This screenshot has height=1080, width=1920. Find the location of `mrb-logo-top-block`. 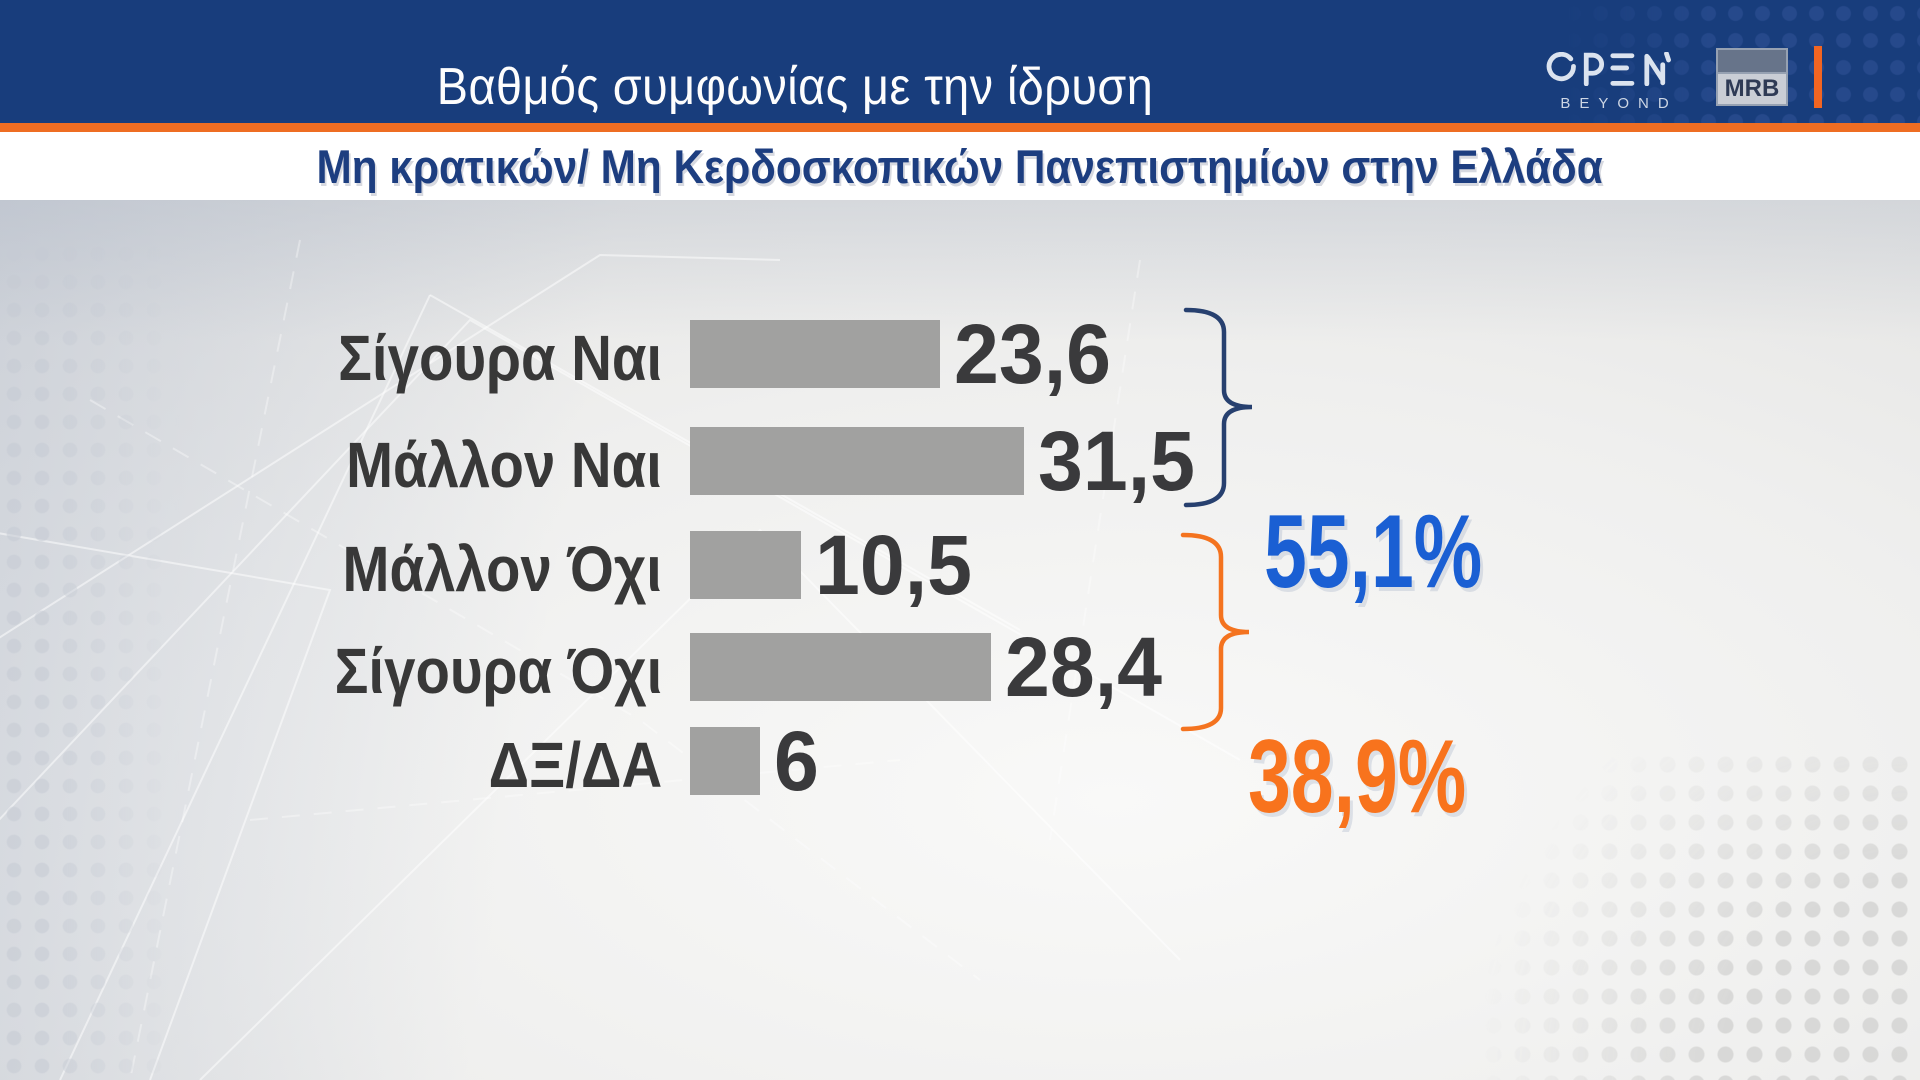

mrb-logo-top-block is located at coordinates (1752, 60).